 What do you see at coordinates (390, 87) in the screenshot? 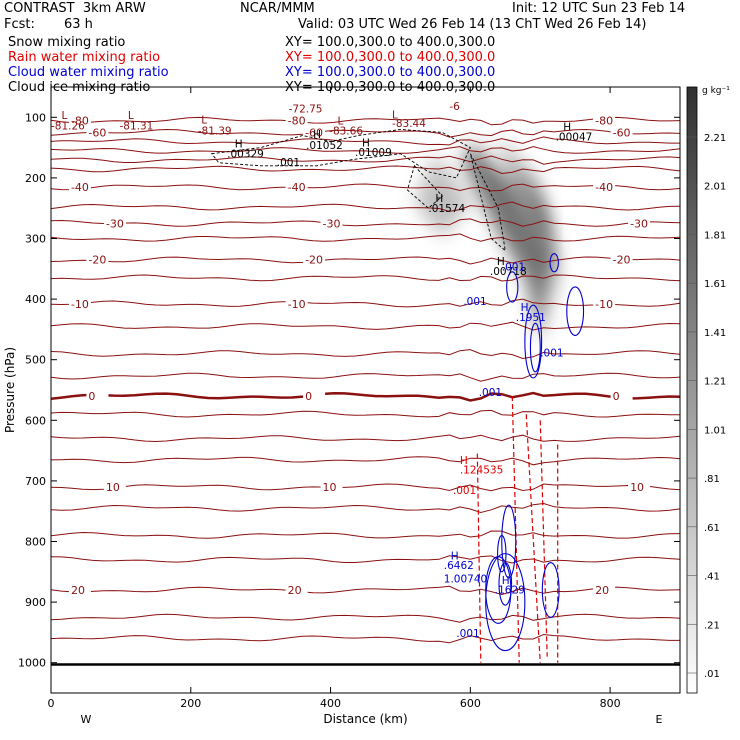
I see `field-xy-cloud-ice: XY= 100.0,300.0 to 400.0,300.0` at bounding box center [390, 87].